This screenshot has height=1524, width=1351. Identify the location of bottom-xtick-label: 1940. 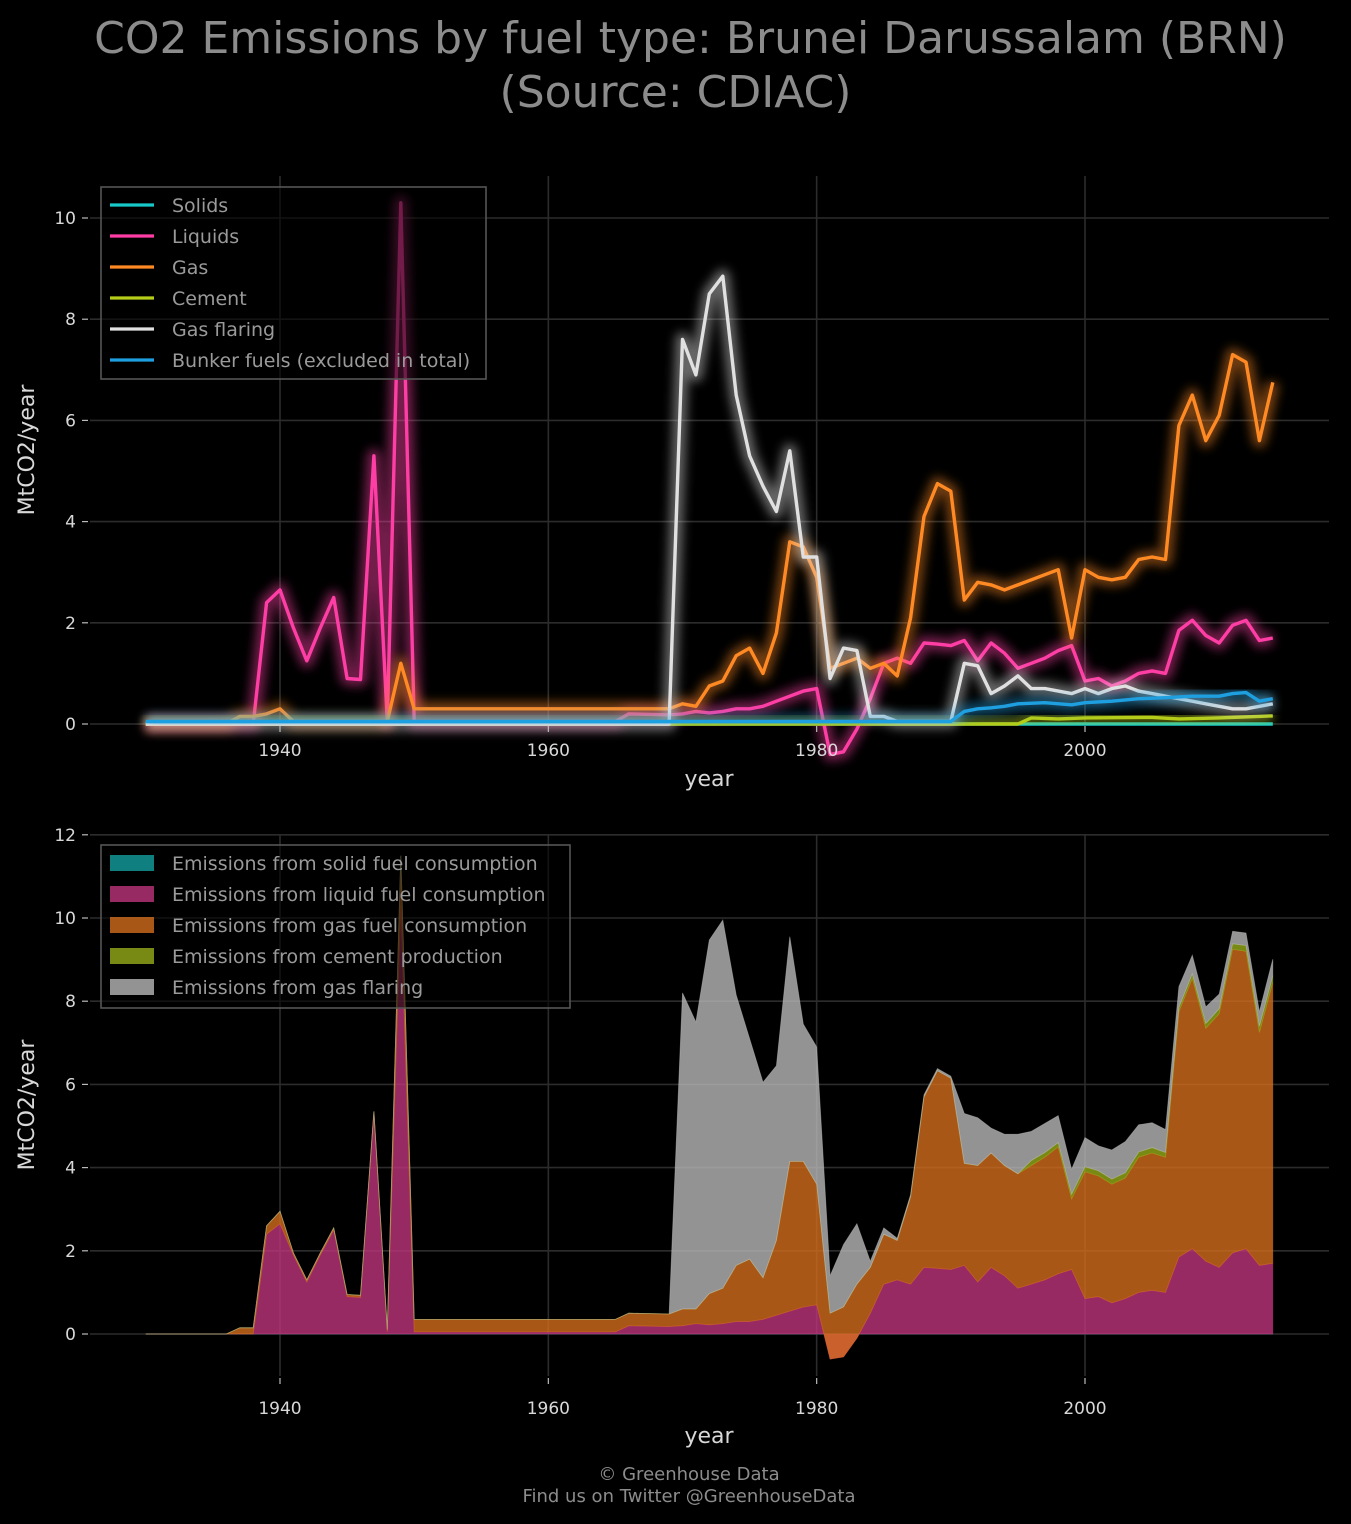
(279, 1409).